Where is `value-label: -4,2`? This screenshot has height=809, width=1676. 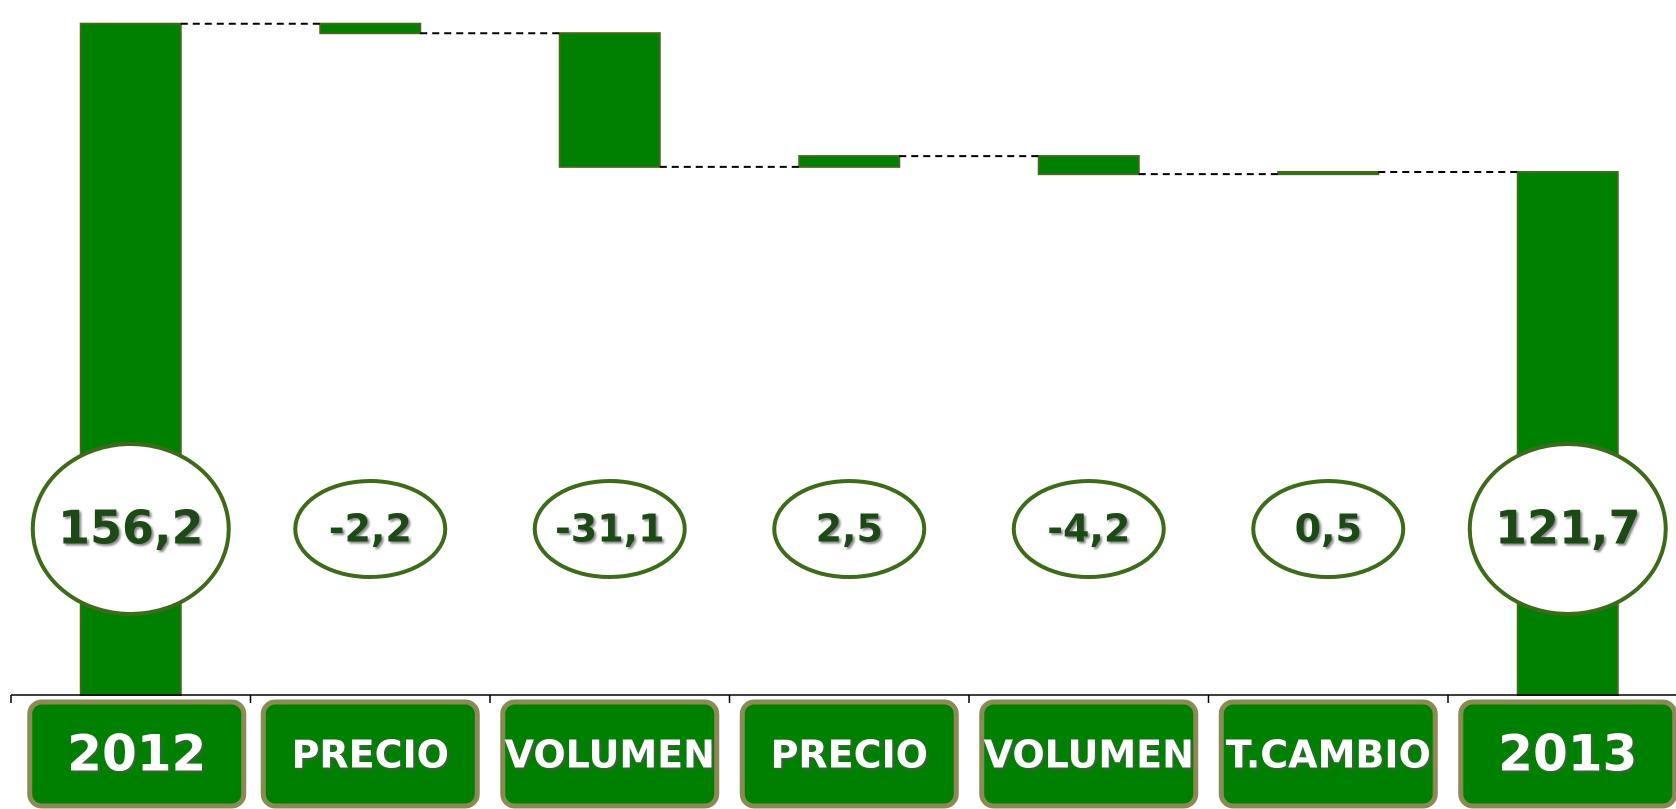
value-label: -4,2 is located at coordinates (1088, 529).